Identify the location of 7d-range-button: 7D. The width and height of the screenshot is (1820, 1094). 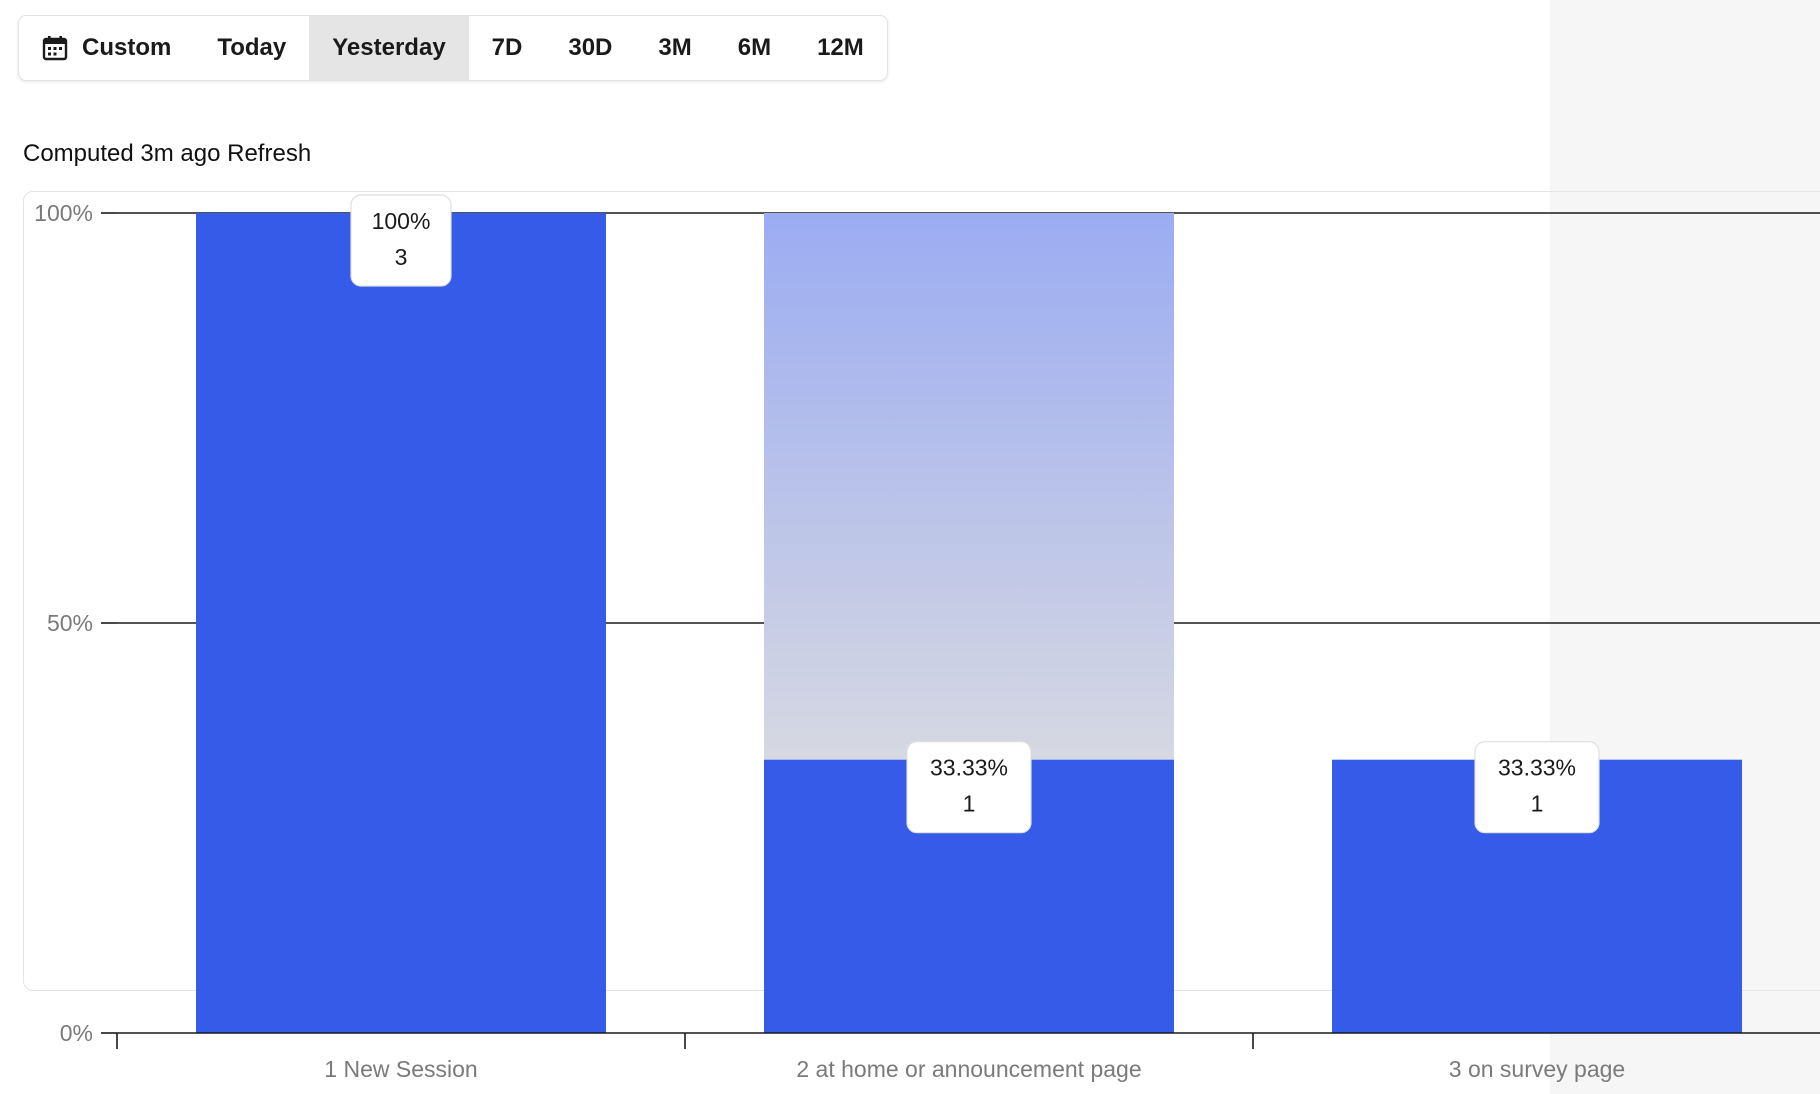
(507, 48).